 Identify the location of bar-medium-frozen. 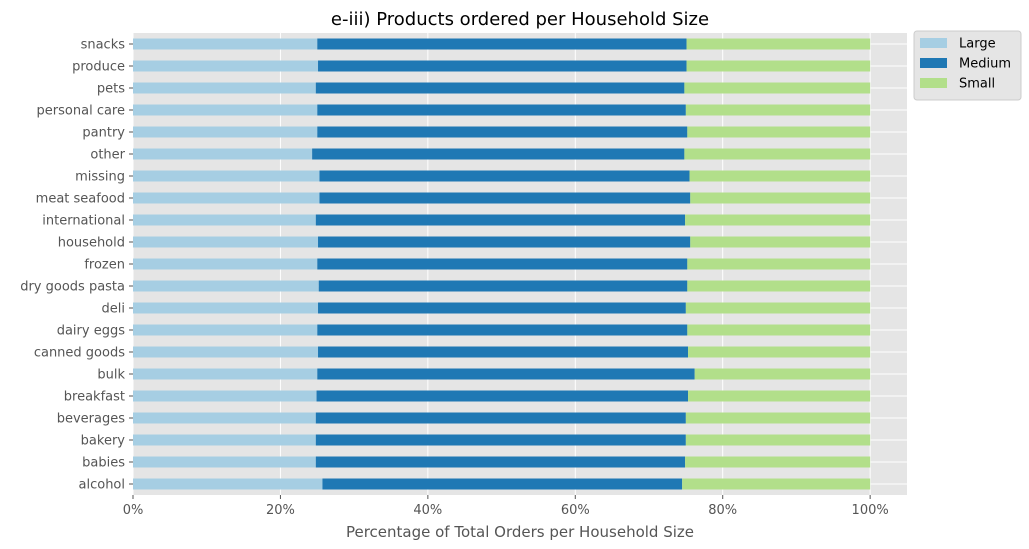
(502, 264).